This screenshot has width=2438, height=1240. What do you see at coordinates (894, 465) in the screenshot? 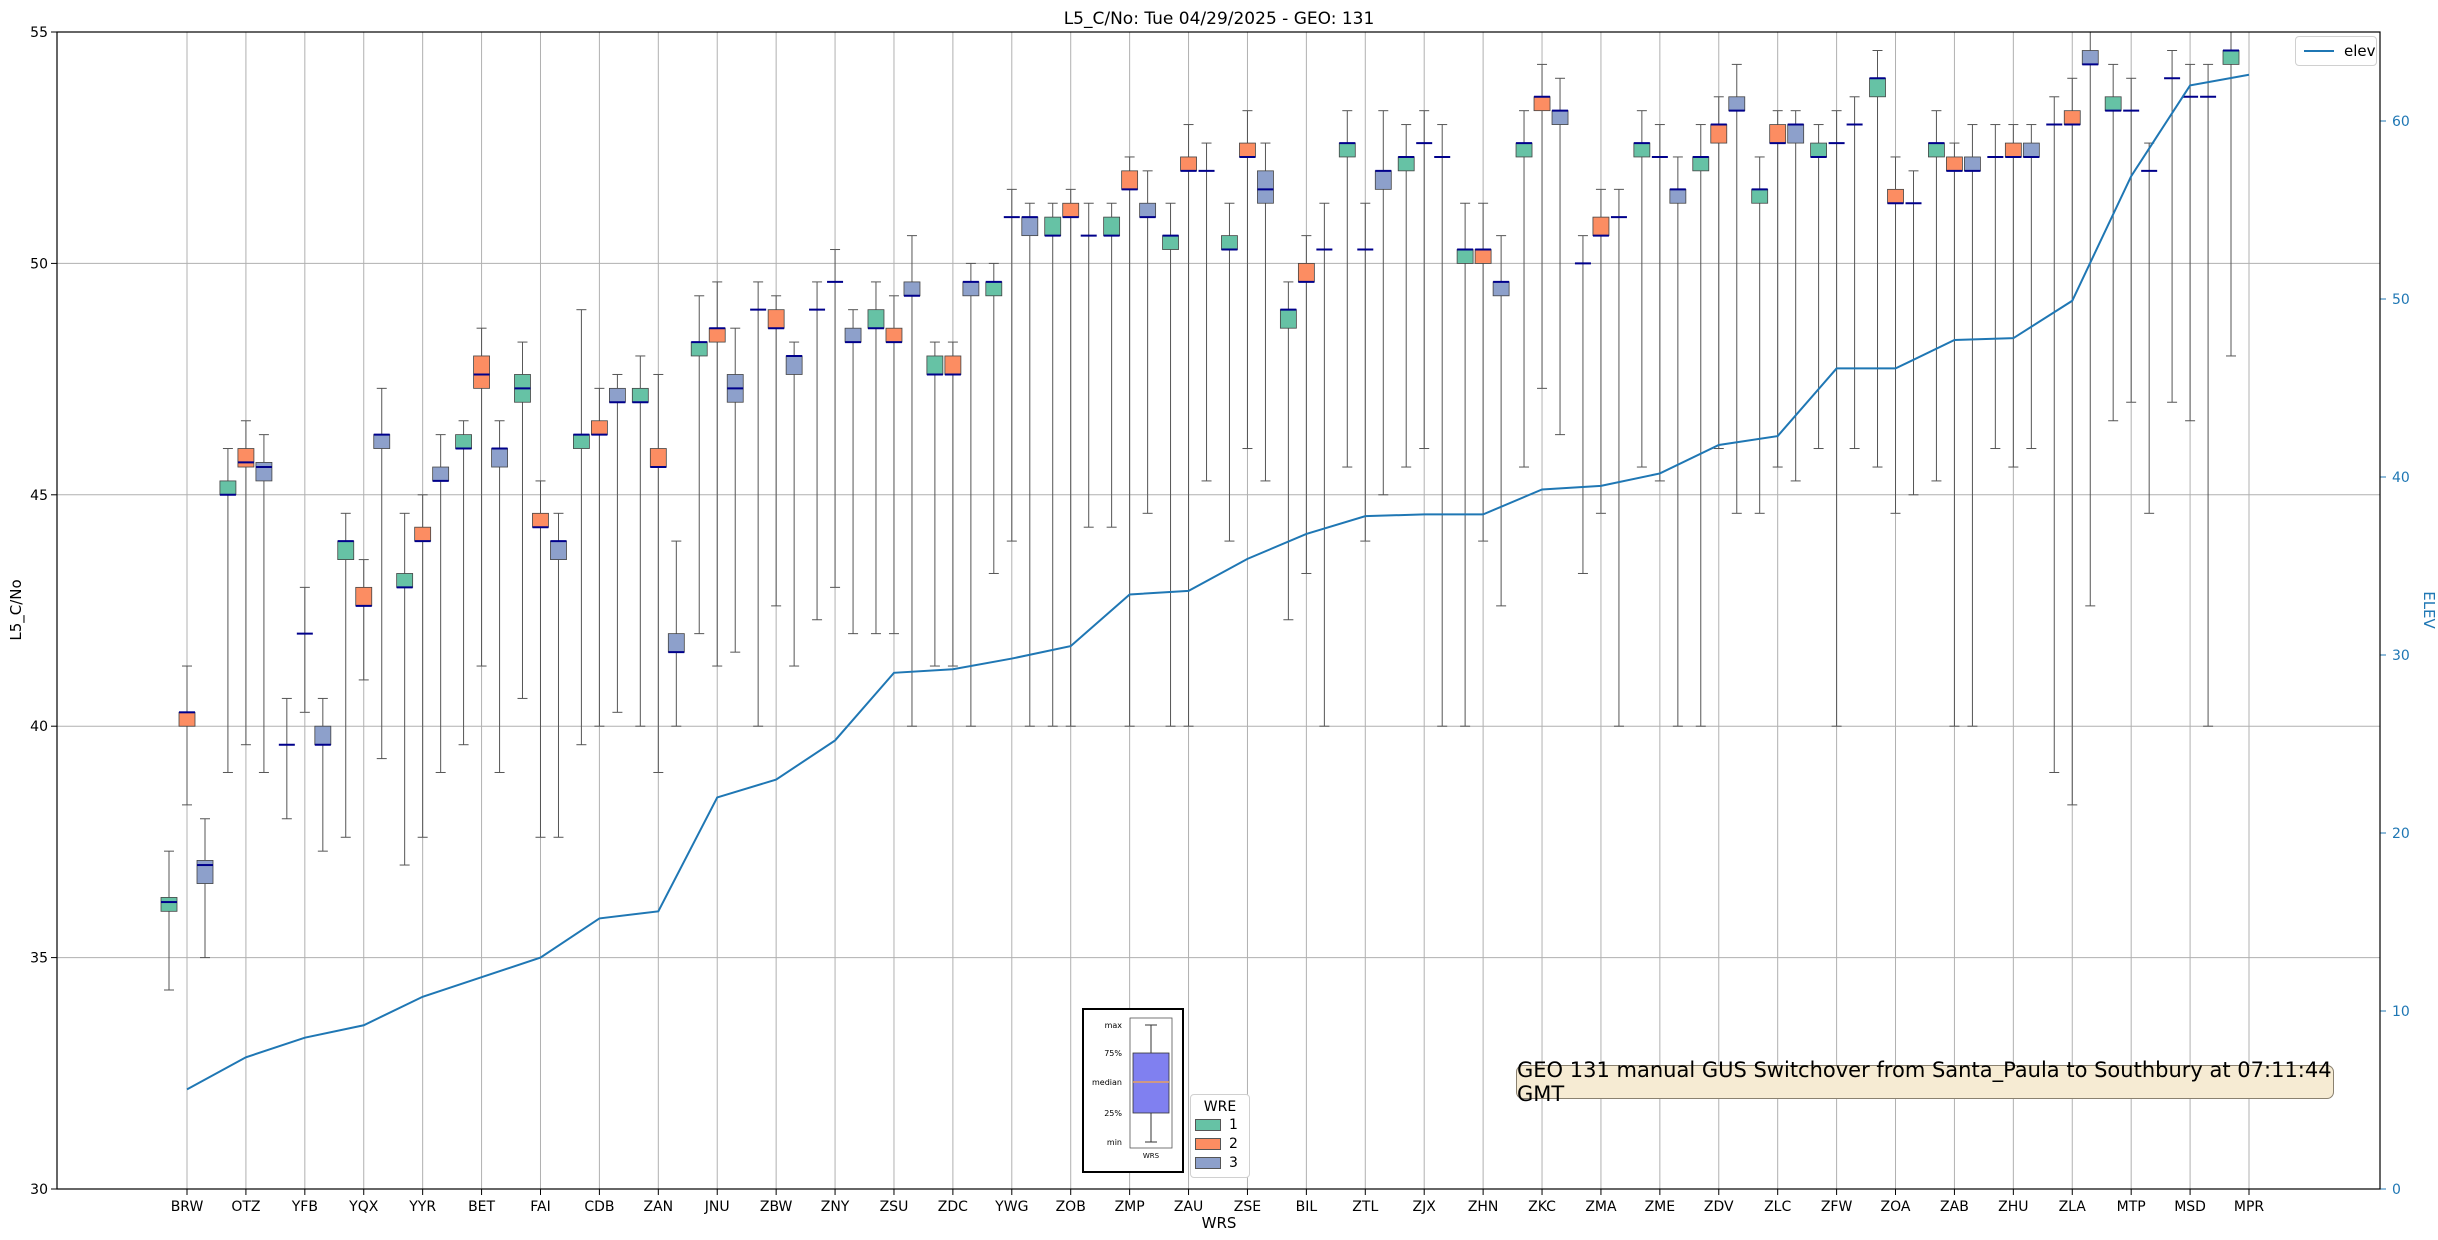
I see `box-ZSU-wre2` at bounding box center [894, 465].